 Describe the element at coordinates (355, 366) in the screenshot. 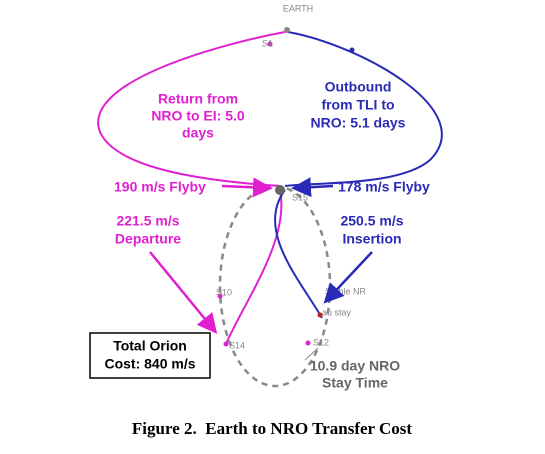

I see `stay-label: 10.9 day NRO` at that location.